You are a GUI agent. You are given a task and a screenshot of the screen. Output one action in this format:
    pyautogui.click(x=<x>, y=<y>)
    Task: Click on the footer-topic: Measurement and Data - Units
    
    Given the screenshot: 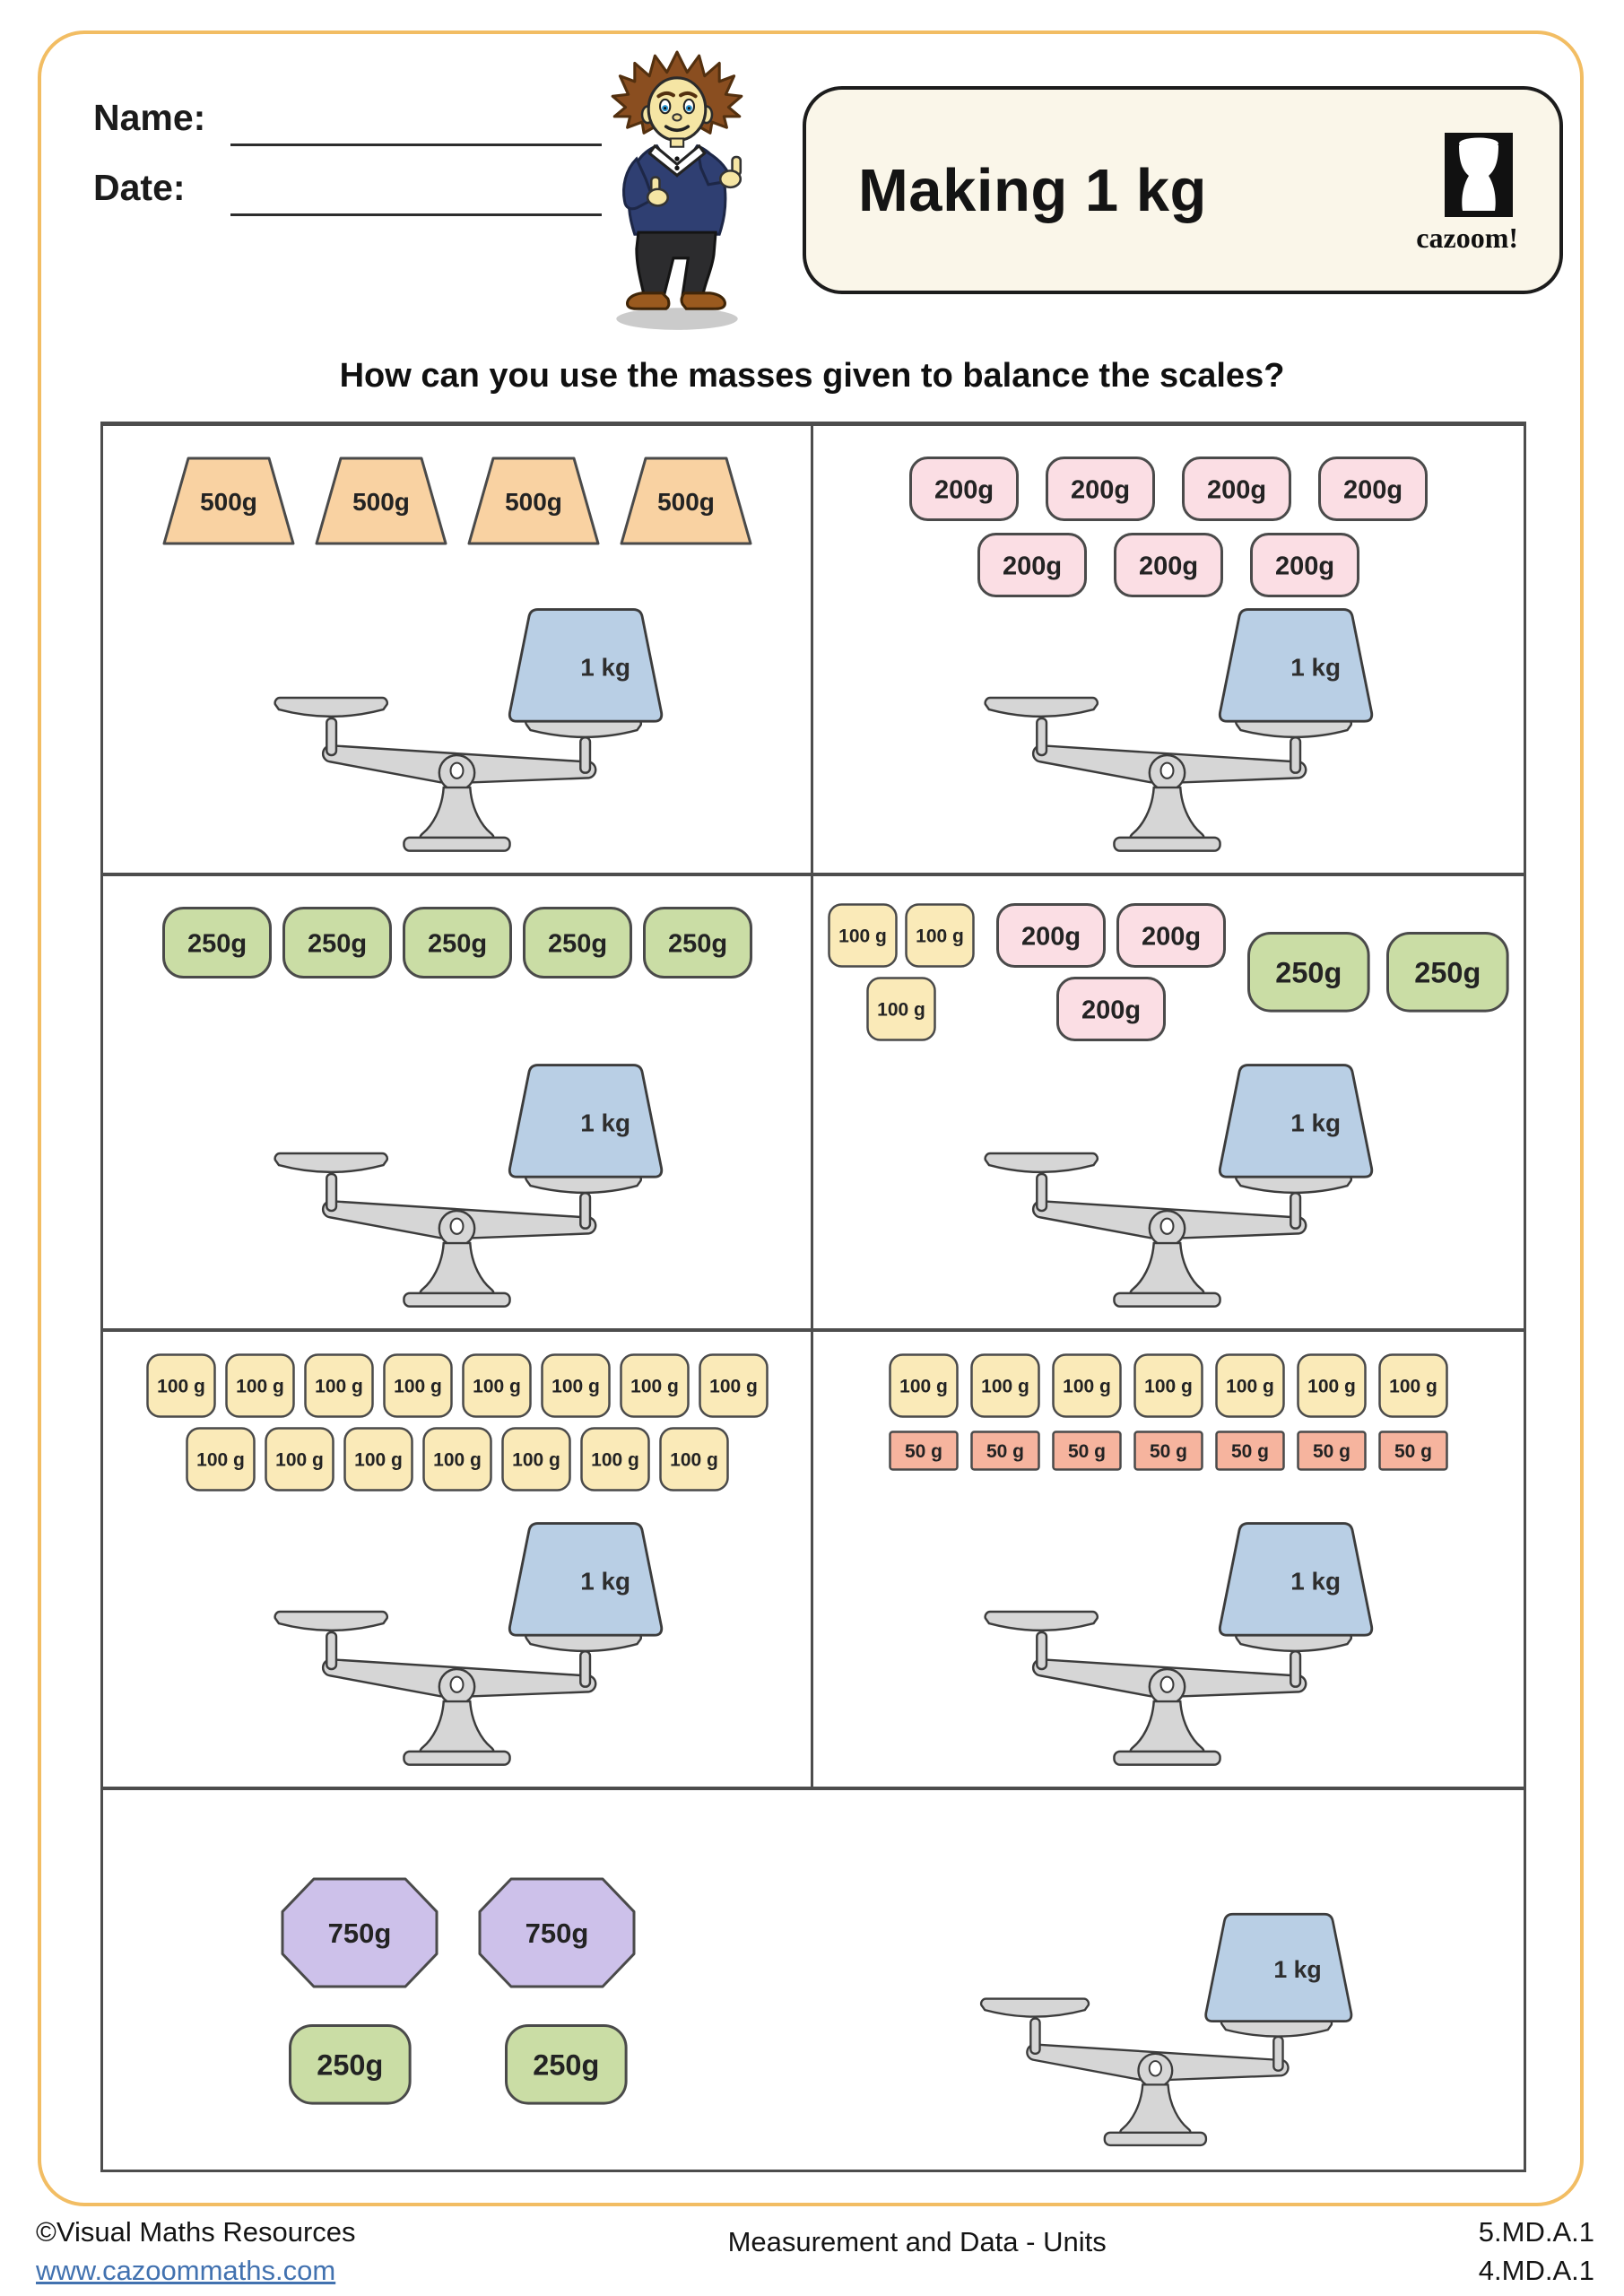 What is the action you would take?
    pyautogui.click(x=917, y=2241)
    